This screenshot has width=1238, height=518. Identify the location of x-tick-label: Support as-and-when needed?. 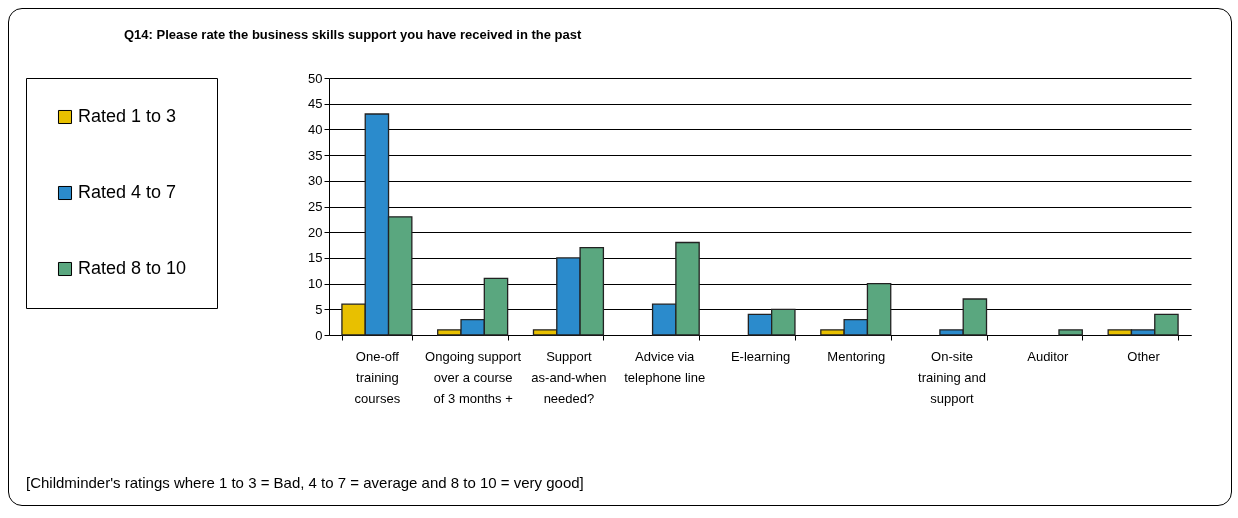
(569, 377).